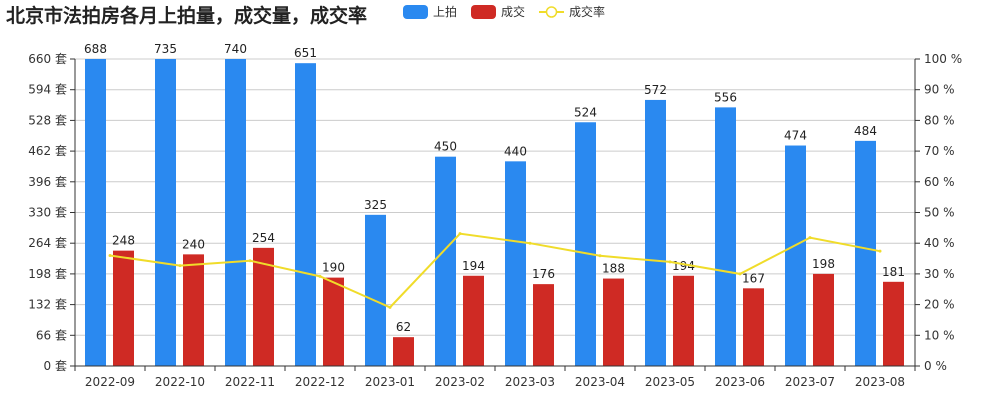  What do you see at coordinates (725, 97) in the screenshot?
I see `listed-data-label: 556` at bounding box center [725, 97].